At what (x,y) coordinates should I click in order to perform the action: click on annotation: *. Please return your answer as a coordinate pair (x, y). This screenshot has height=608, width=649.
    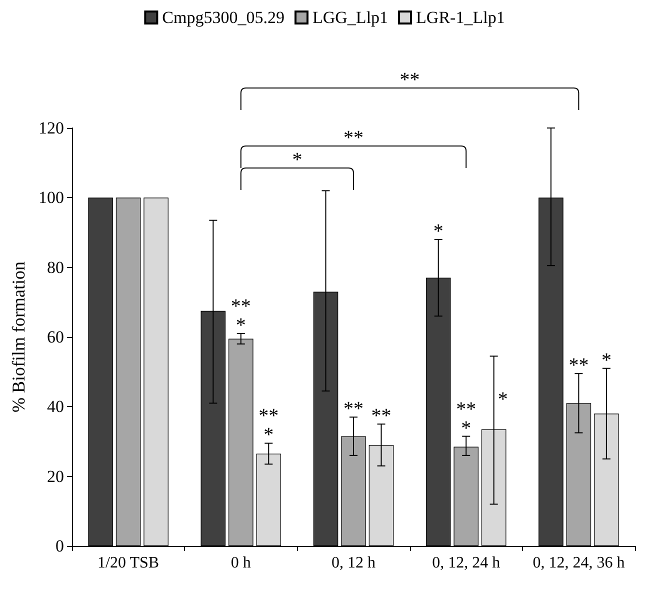
    Looking at the image, I should click on (297, 160).